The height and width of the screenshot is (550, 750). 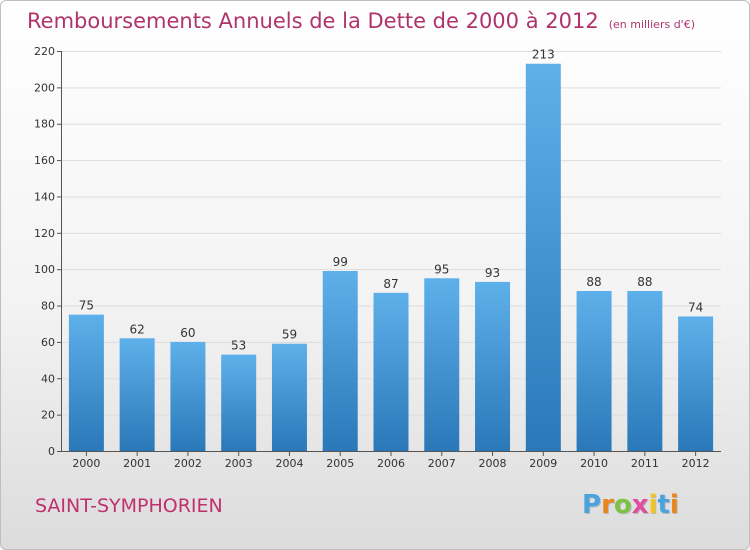 What do you see at coordinates (340, 463) in the screenshot?
I see `x-tick-label: 2005` at bounding box center [340, 463].